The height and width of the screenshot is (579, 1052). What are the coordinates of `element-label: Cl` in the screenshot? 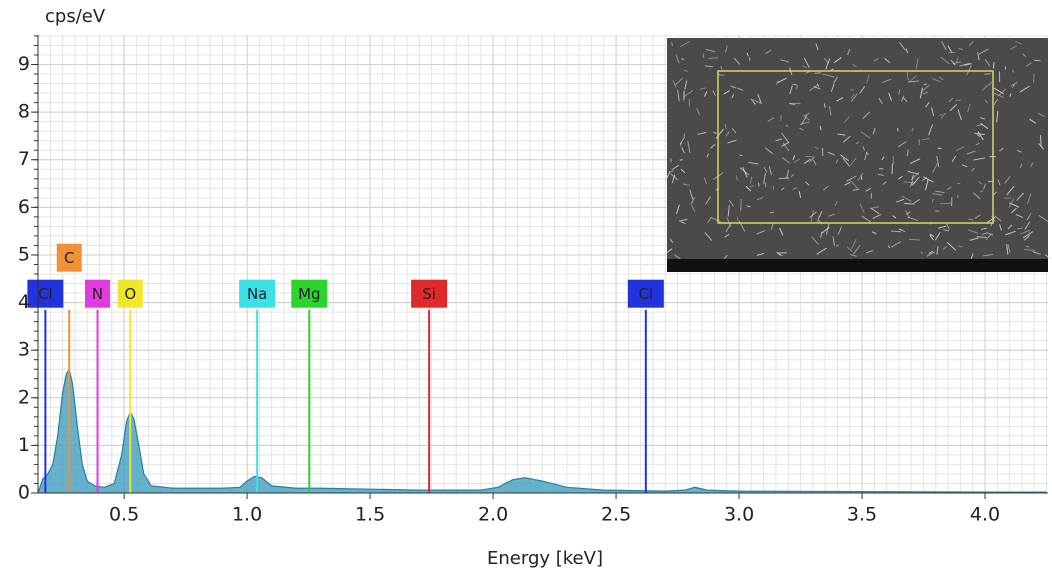 It's located at (645, 294).